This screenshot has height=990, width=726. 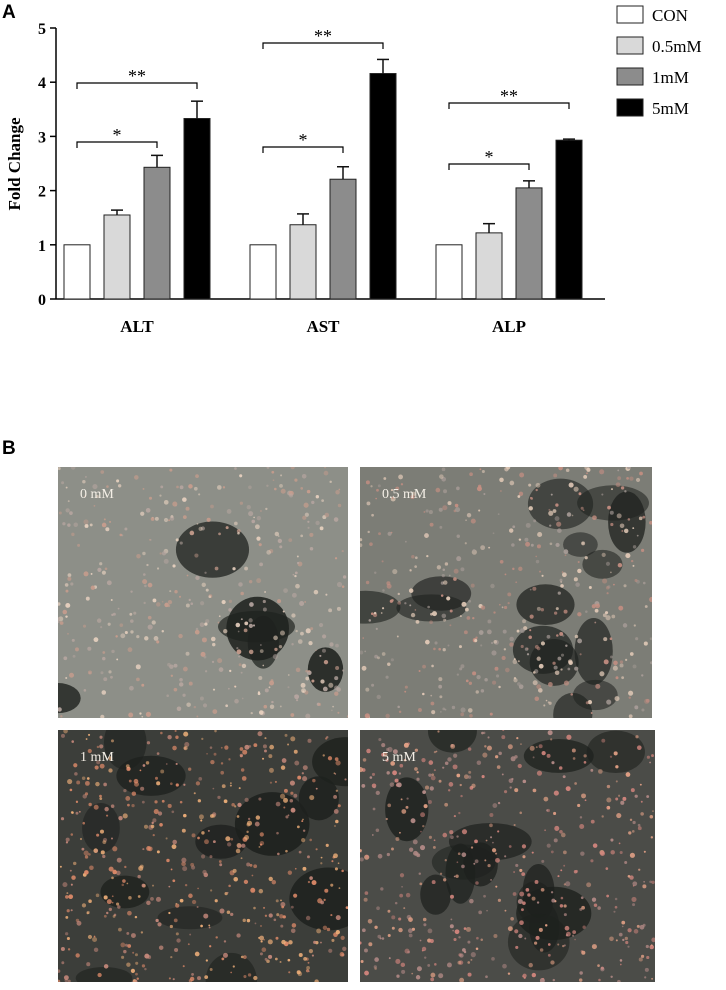 What do you see at coordinates (42, 300) in the screenshot?
I see `y-tick-label-0: 0` at bounding box center [42, 300].